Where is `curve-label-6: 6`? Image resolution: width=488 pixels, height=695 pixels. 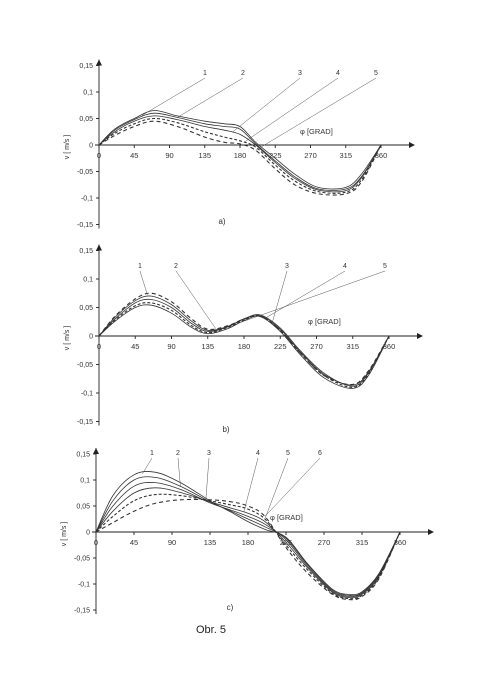
curve-label-6: 6 is located at coordinates (320, 453).